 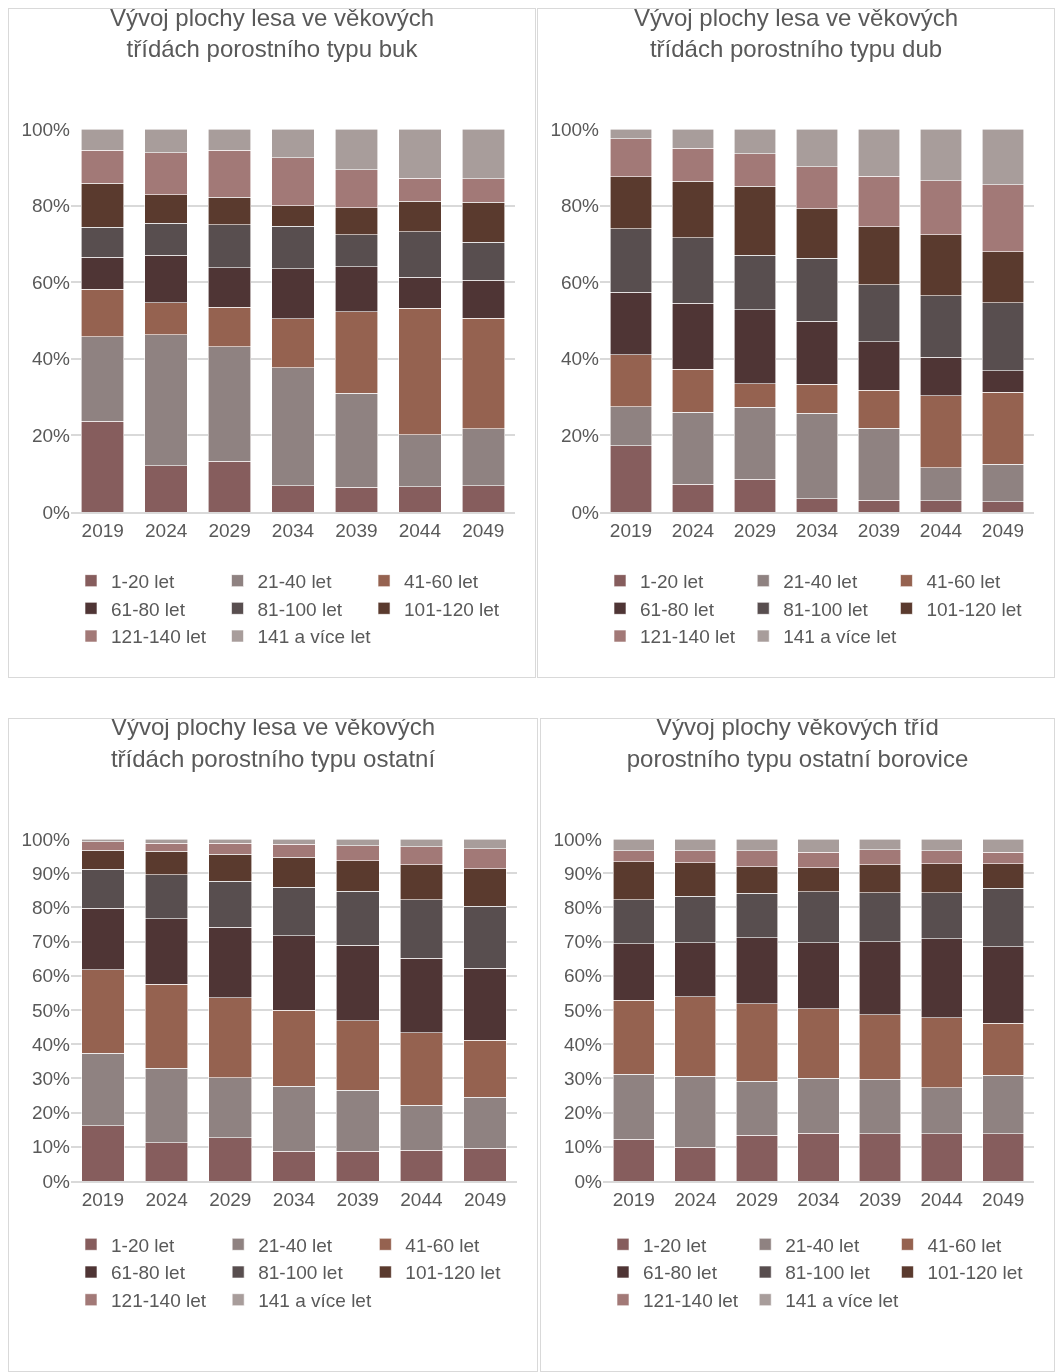 What do you see at coordinates (796, 32) in the screenshot?
I see `chart-title: Vývoj plochy lesa ve věkových třídách porostního typu dub` at bounding box center [796, 32].